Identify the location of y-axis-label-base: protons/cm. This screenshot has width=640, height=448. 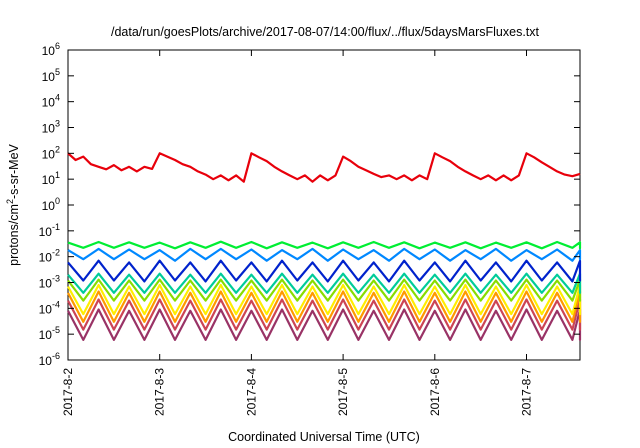
(14, 235).